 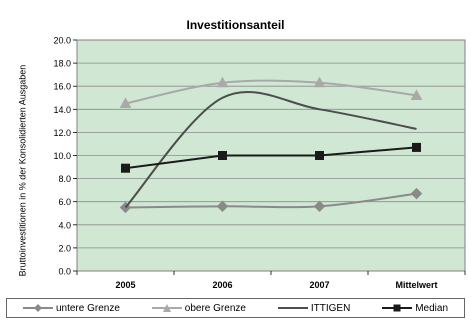 What do you see at coordinates (235, 25) in the screenshot?
I see `chart-title: Investitionsanteil` at bounding box center [235, 25].